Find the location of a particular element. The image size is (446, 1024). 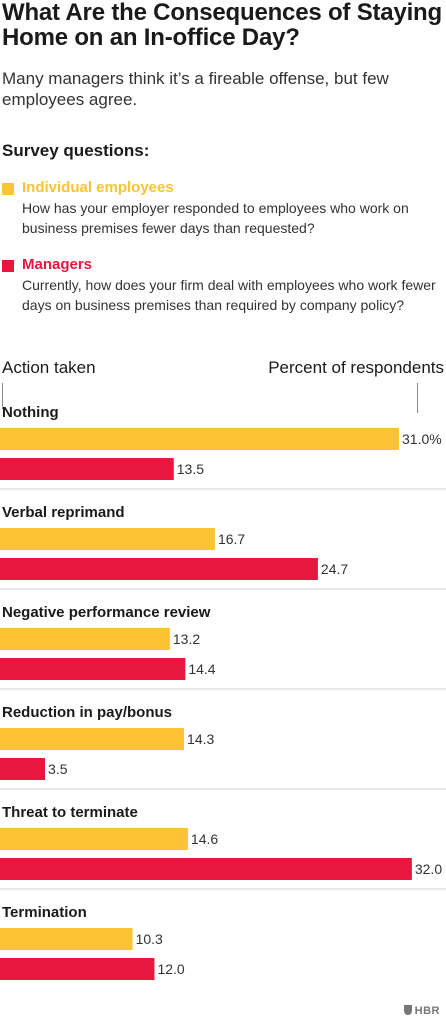

legend-swatch-employees is located at coordinates (8, 189).